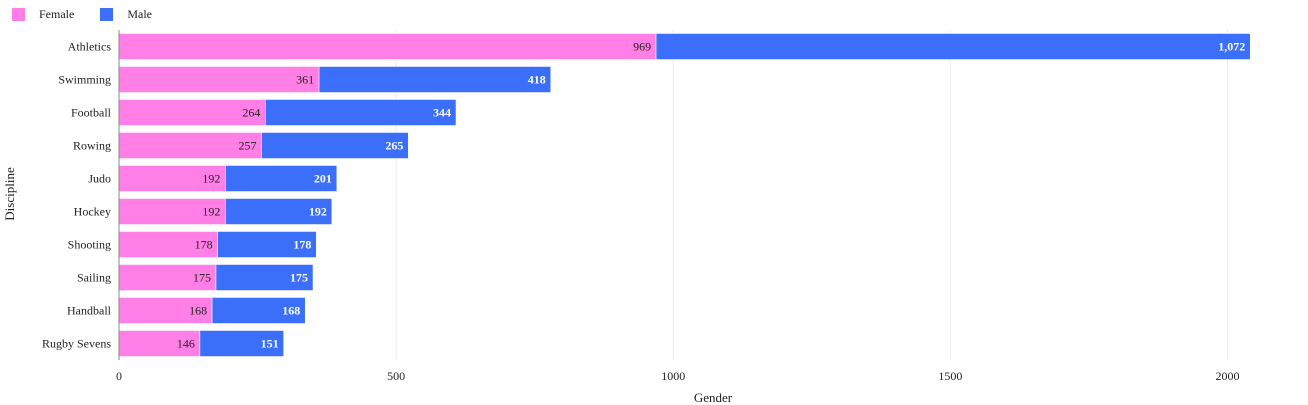 The height and width of the screenshot is (405, 1308). Describe the element at coordinates (387, 46) in the screenshot. I see `bar-female-athletics` at that location.